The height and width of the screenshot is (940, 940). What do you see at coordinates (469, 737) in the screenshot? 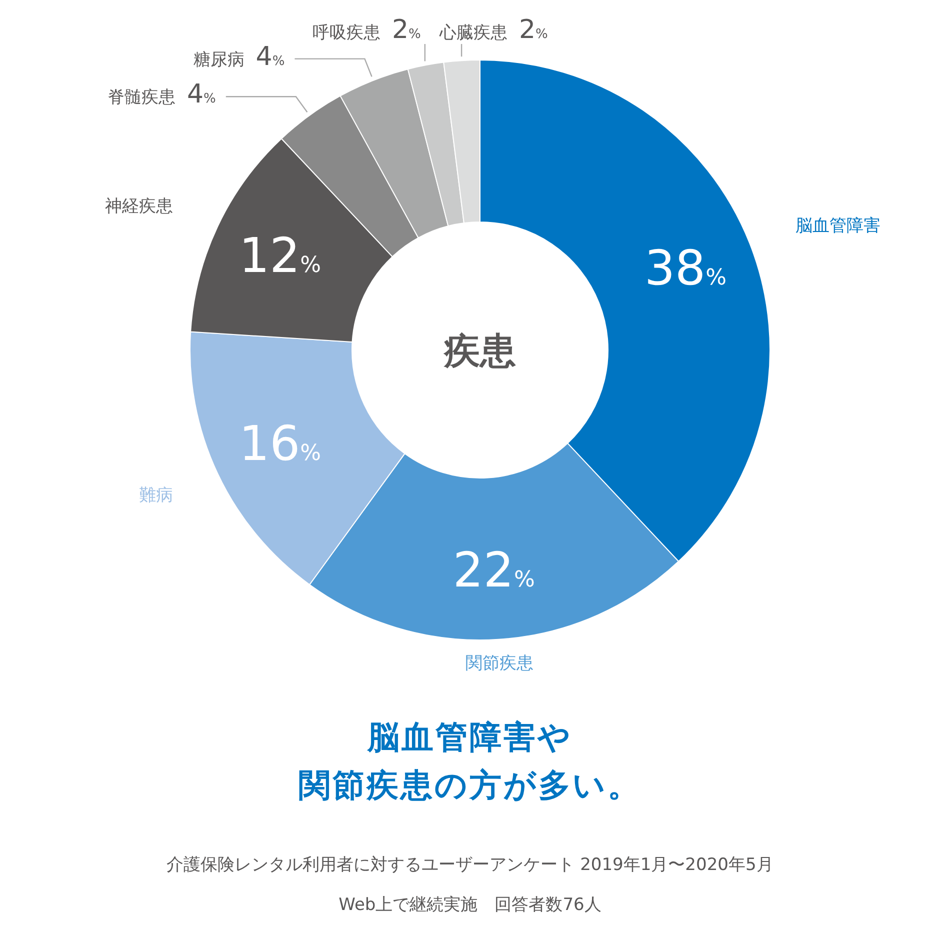
I see `text: 脳血管障害や` at bounding box center [469, 737].